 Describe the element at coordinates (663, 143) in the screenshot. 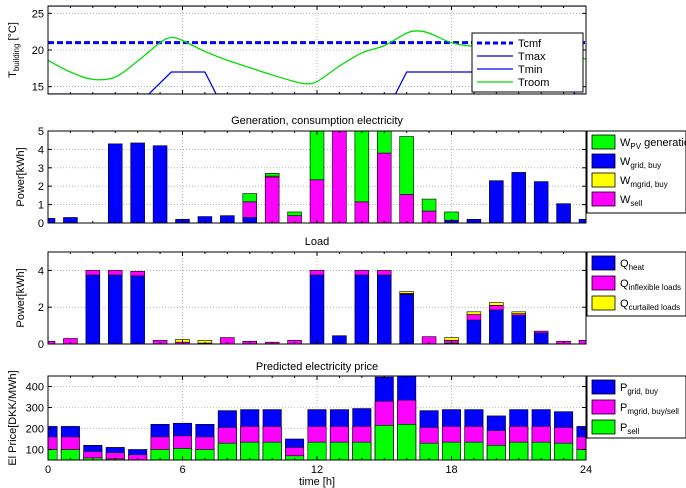

I see `legend-text-wpv-tail: generation` at that location.